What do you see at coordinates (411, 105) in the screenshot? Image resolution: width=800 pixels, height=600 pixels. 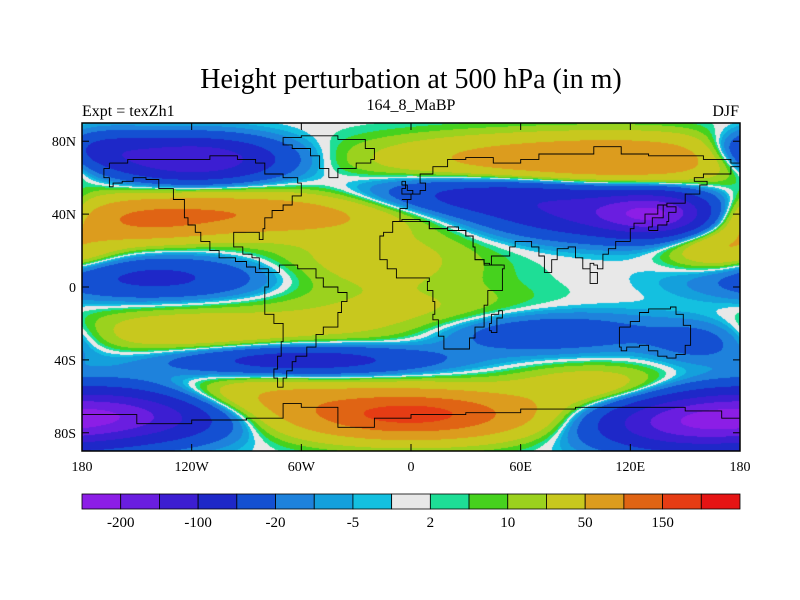 I see `center-label: 164_8_MaBP` at bounding box center [411, 105].